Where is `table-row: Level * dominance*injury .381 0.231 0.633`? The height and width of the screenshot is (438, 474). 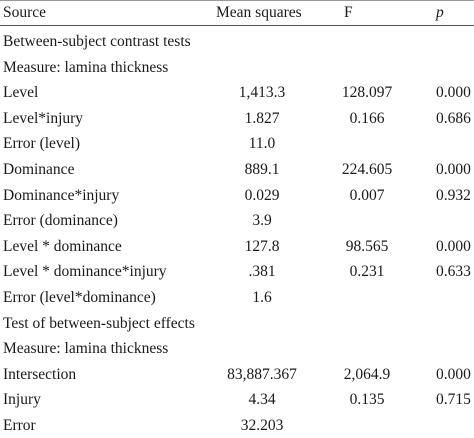 table-row: Level * dominance*injury .381 0.231 0.633 is located at coordinates (237, 272).